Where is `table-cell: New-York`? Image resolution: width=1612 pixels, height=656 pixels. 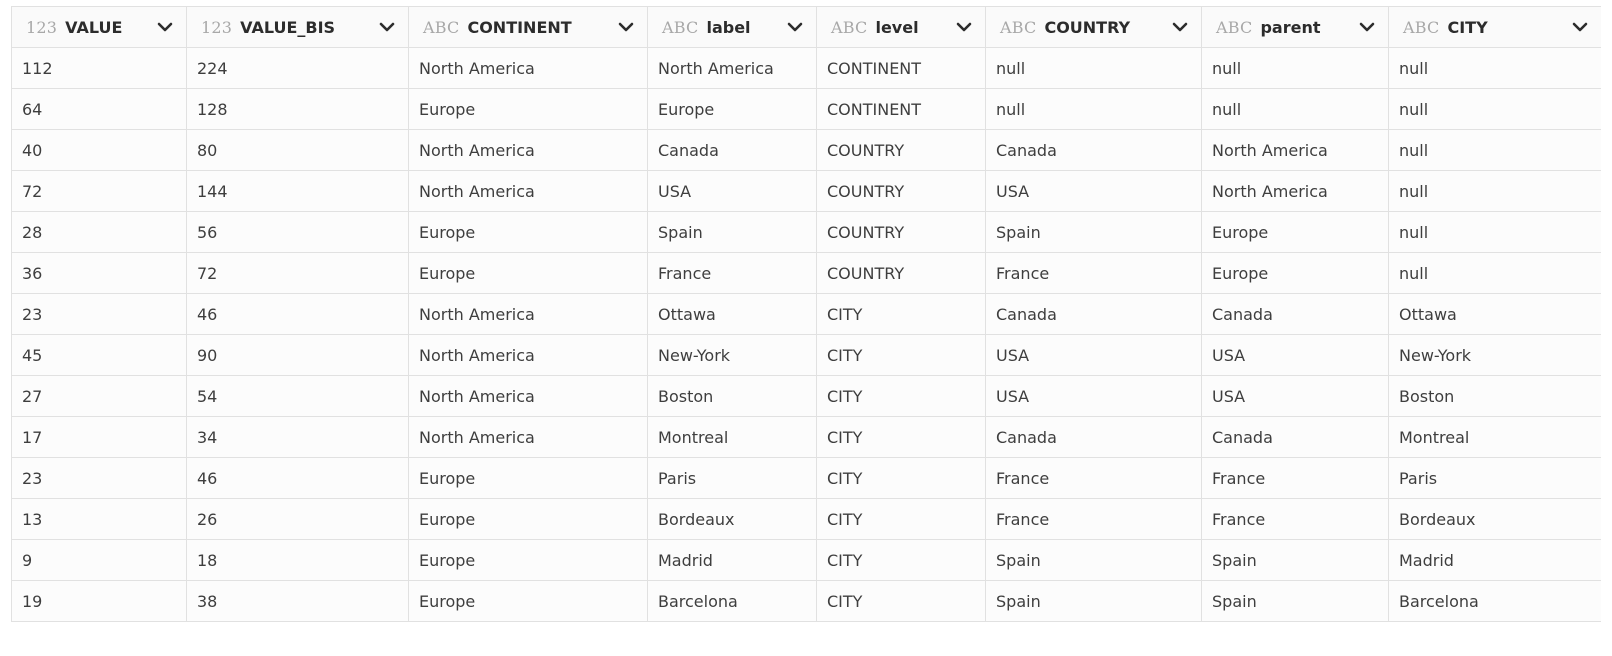 table-cell: New-York is located at coordinates (732, 355).